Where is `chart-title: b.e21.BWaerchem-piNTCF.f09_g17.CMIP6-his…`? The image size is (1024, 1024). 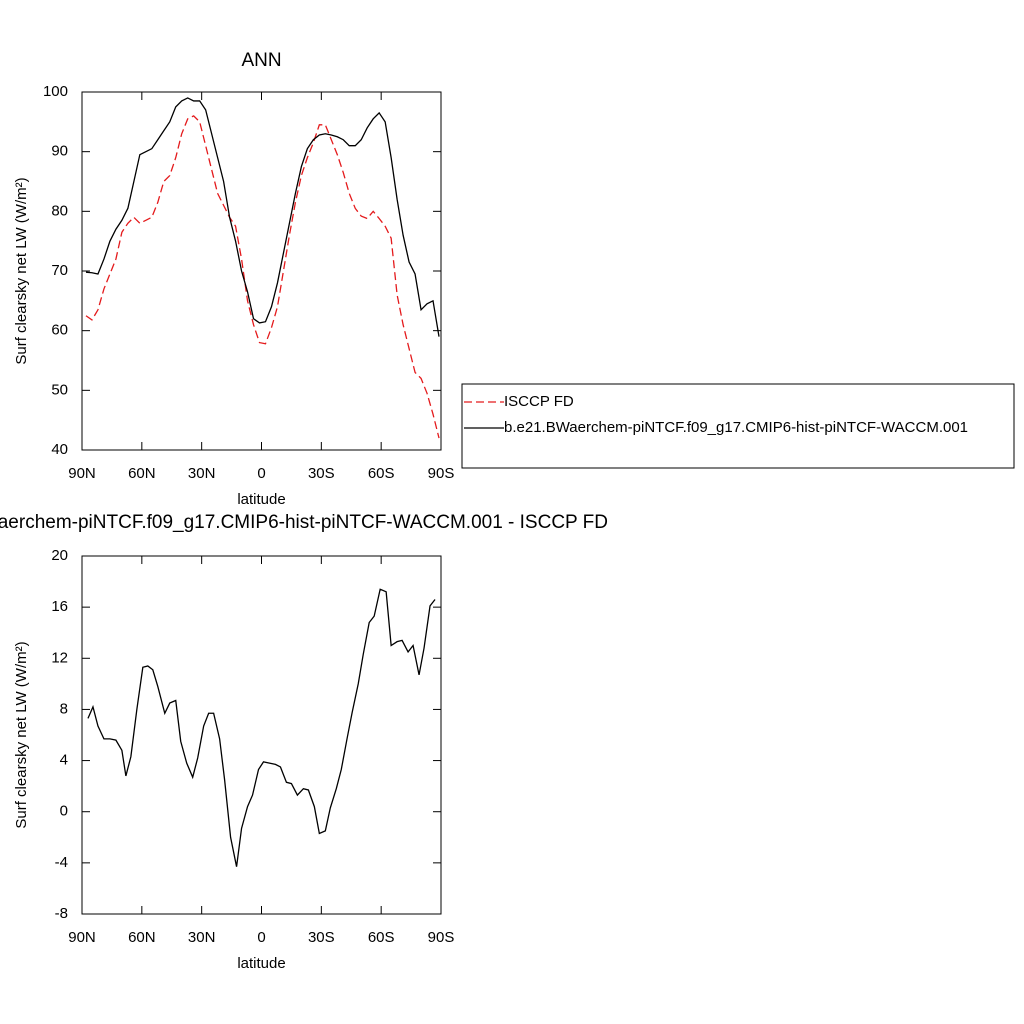
chart-title: b.e21.BWaerchem-piNTCF.f09_g17.CMIP6-his… is located at coordinates (304, 522).